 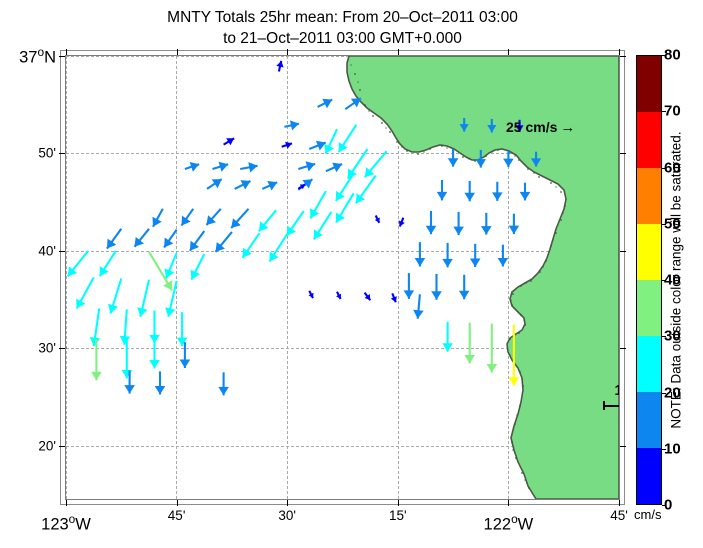 What do you see at coordinates (668, 505) in the screenshot?
I see `colorbar-ticklabel-0: 0` at bounding box center [668, 505].